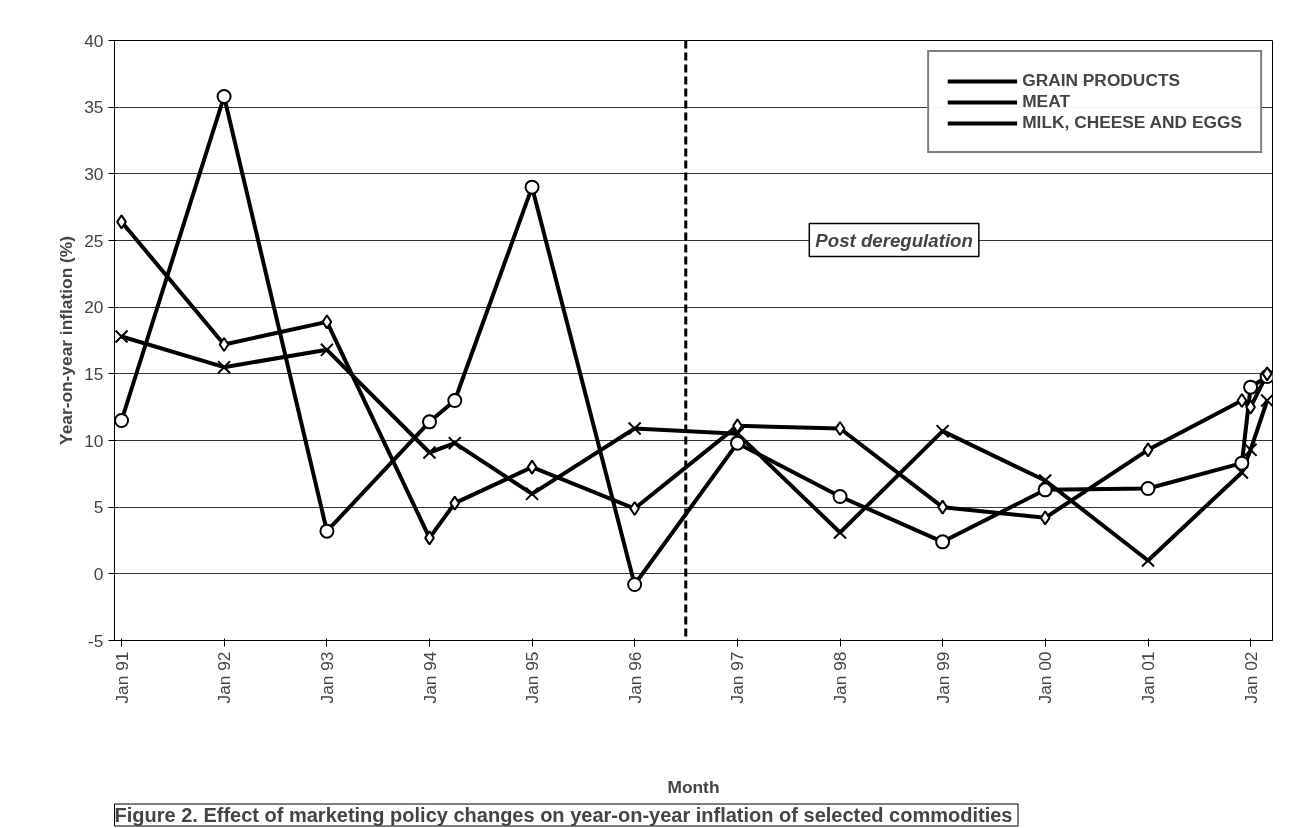 The height and width of the screenshot is (828, 1290). I want to click on text: Figure 2. Effect of marketing policy changes on year-on-year inflation of selected commodities, so click(563, 815).